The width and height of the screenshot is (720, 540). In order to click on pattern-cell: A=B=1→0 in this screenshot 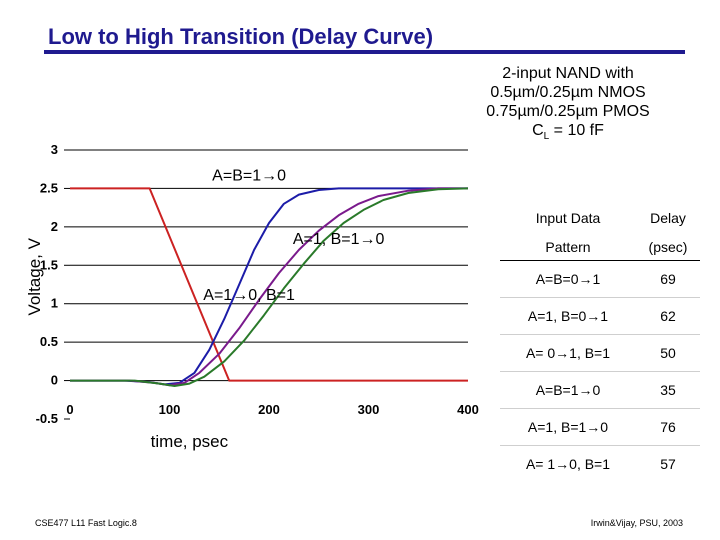, I will do `click(568, 390)`.